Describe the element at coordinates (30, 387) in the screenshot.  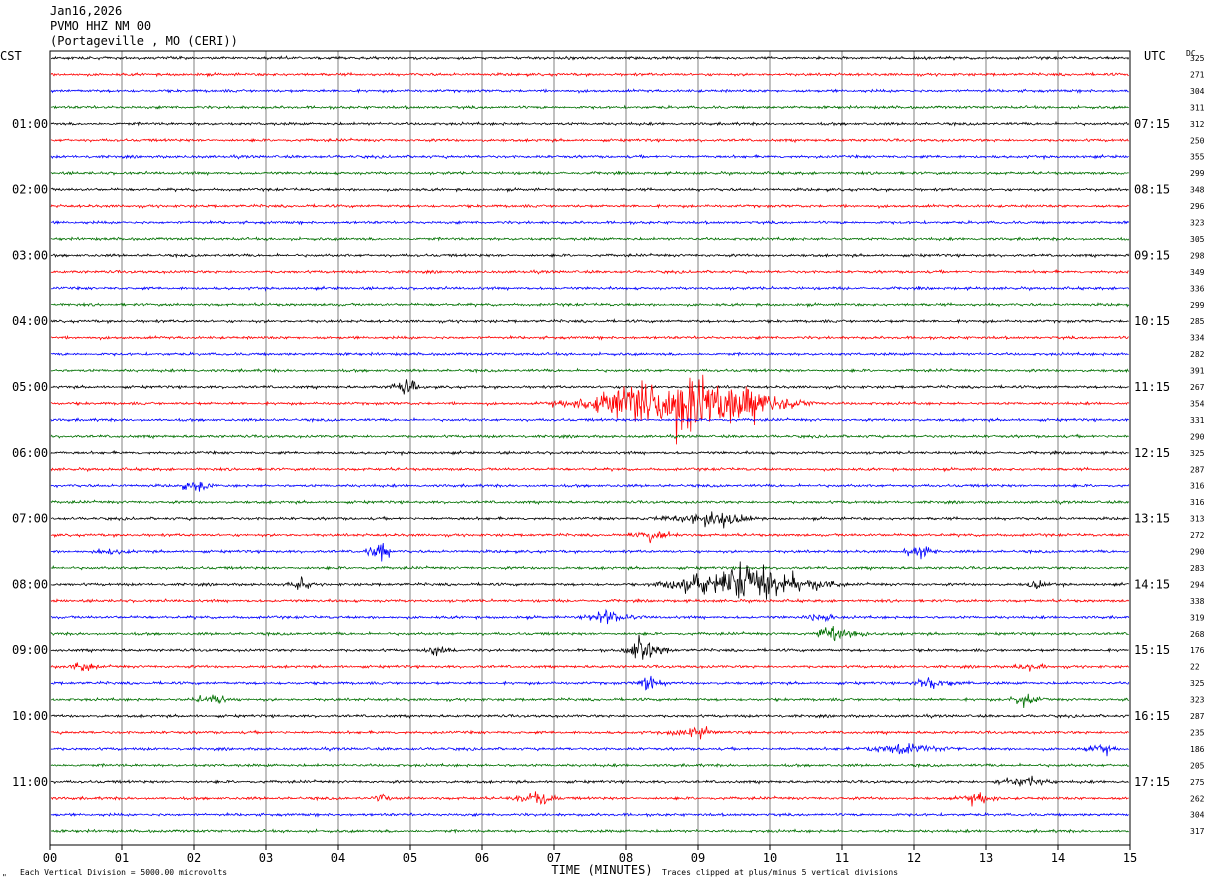
I see `left-hour-label: 05:00` at that location.